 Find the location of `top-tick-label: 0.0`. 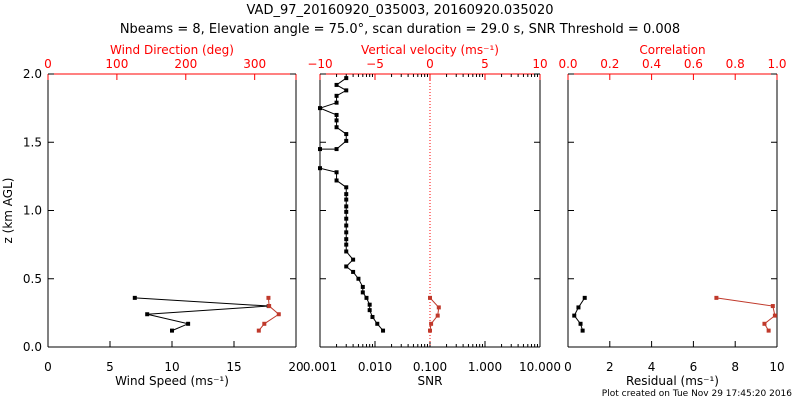

top-tick-label: 0.0 is located at coordinates (567, 64).